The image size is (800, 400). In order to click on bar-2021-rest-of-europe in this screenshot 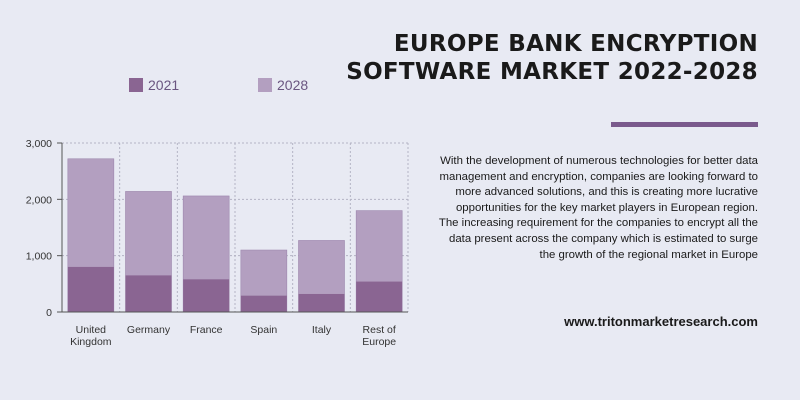, I will do `click(379, 296)`.